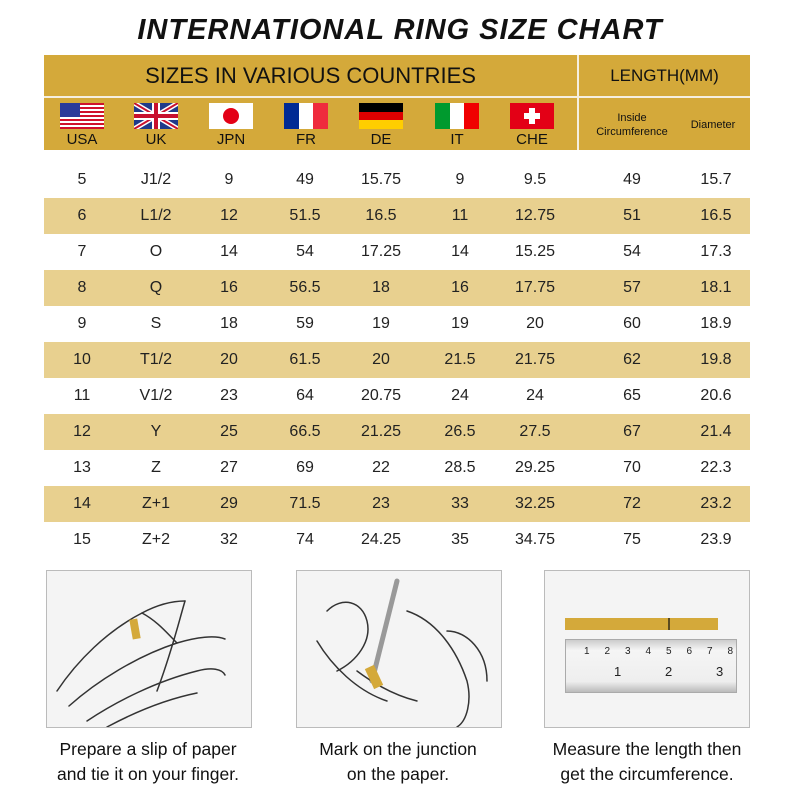  What do you see at coordinates (587, 651) in the screenshot?
I see `ruler-mark: 1` at bounding box center [587, 651].